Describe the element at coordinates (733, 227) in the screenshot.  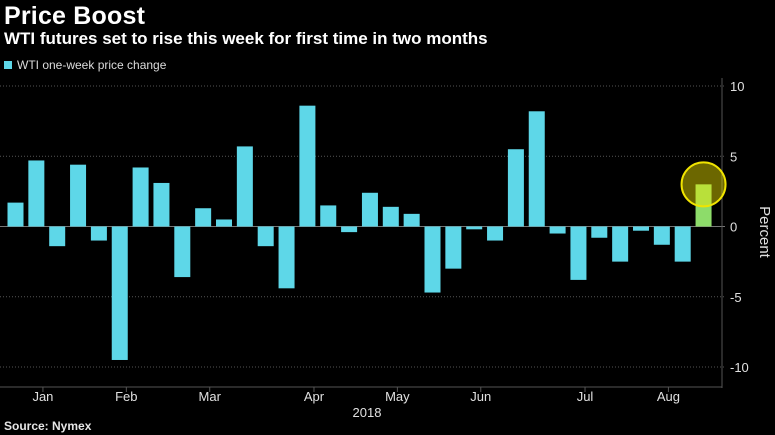
I see `y-tick-label: 0` at that location.